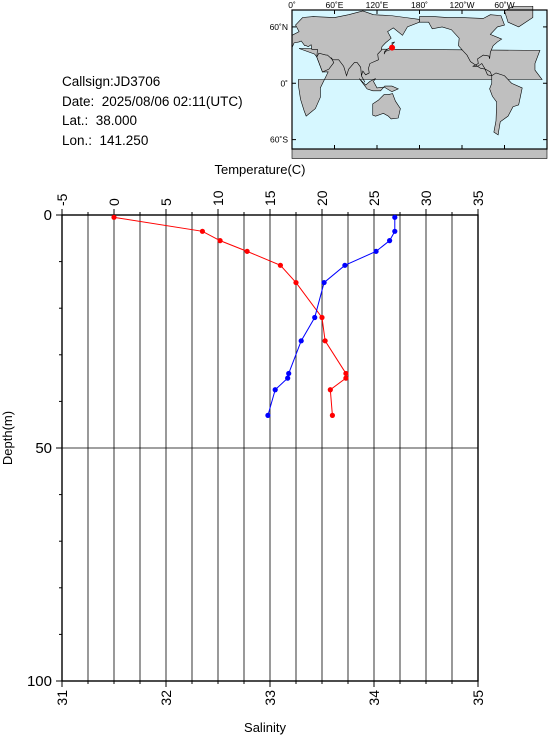 The width and height of the screenshot is (553, 736). Describe the element at coordinates (519, 16) in the screenshot. I see `land-greenland` at that location.